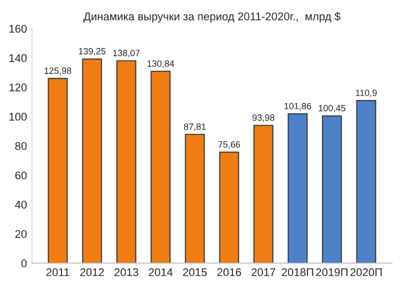 The image size is (400, 286). What do you see at coordinates (195, 127) in the screenshot?
I see `data-label: 87,81` at bounding box center [195, 127].